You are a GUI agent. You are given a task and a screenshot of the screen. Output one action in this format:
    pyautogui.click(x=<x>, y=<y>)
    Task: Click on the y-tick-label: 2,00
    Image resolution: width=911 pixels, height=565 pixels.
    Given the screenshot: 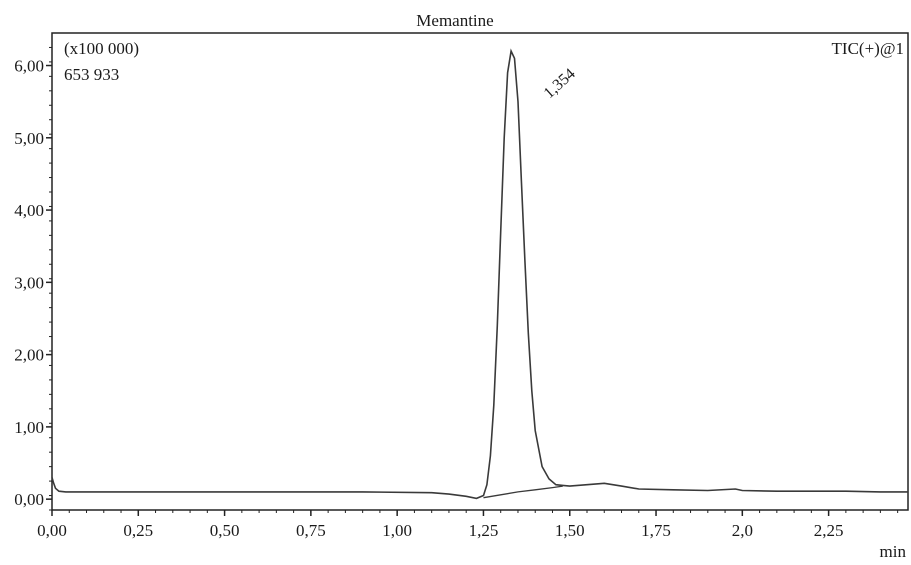 What is the action you would take?
    pyautogui.click(x=29, y=355)
    